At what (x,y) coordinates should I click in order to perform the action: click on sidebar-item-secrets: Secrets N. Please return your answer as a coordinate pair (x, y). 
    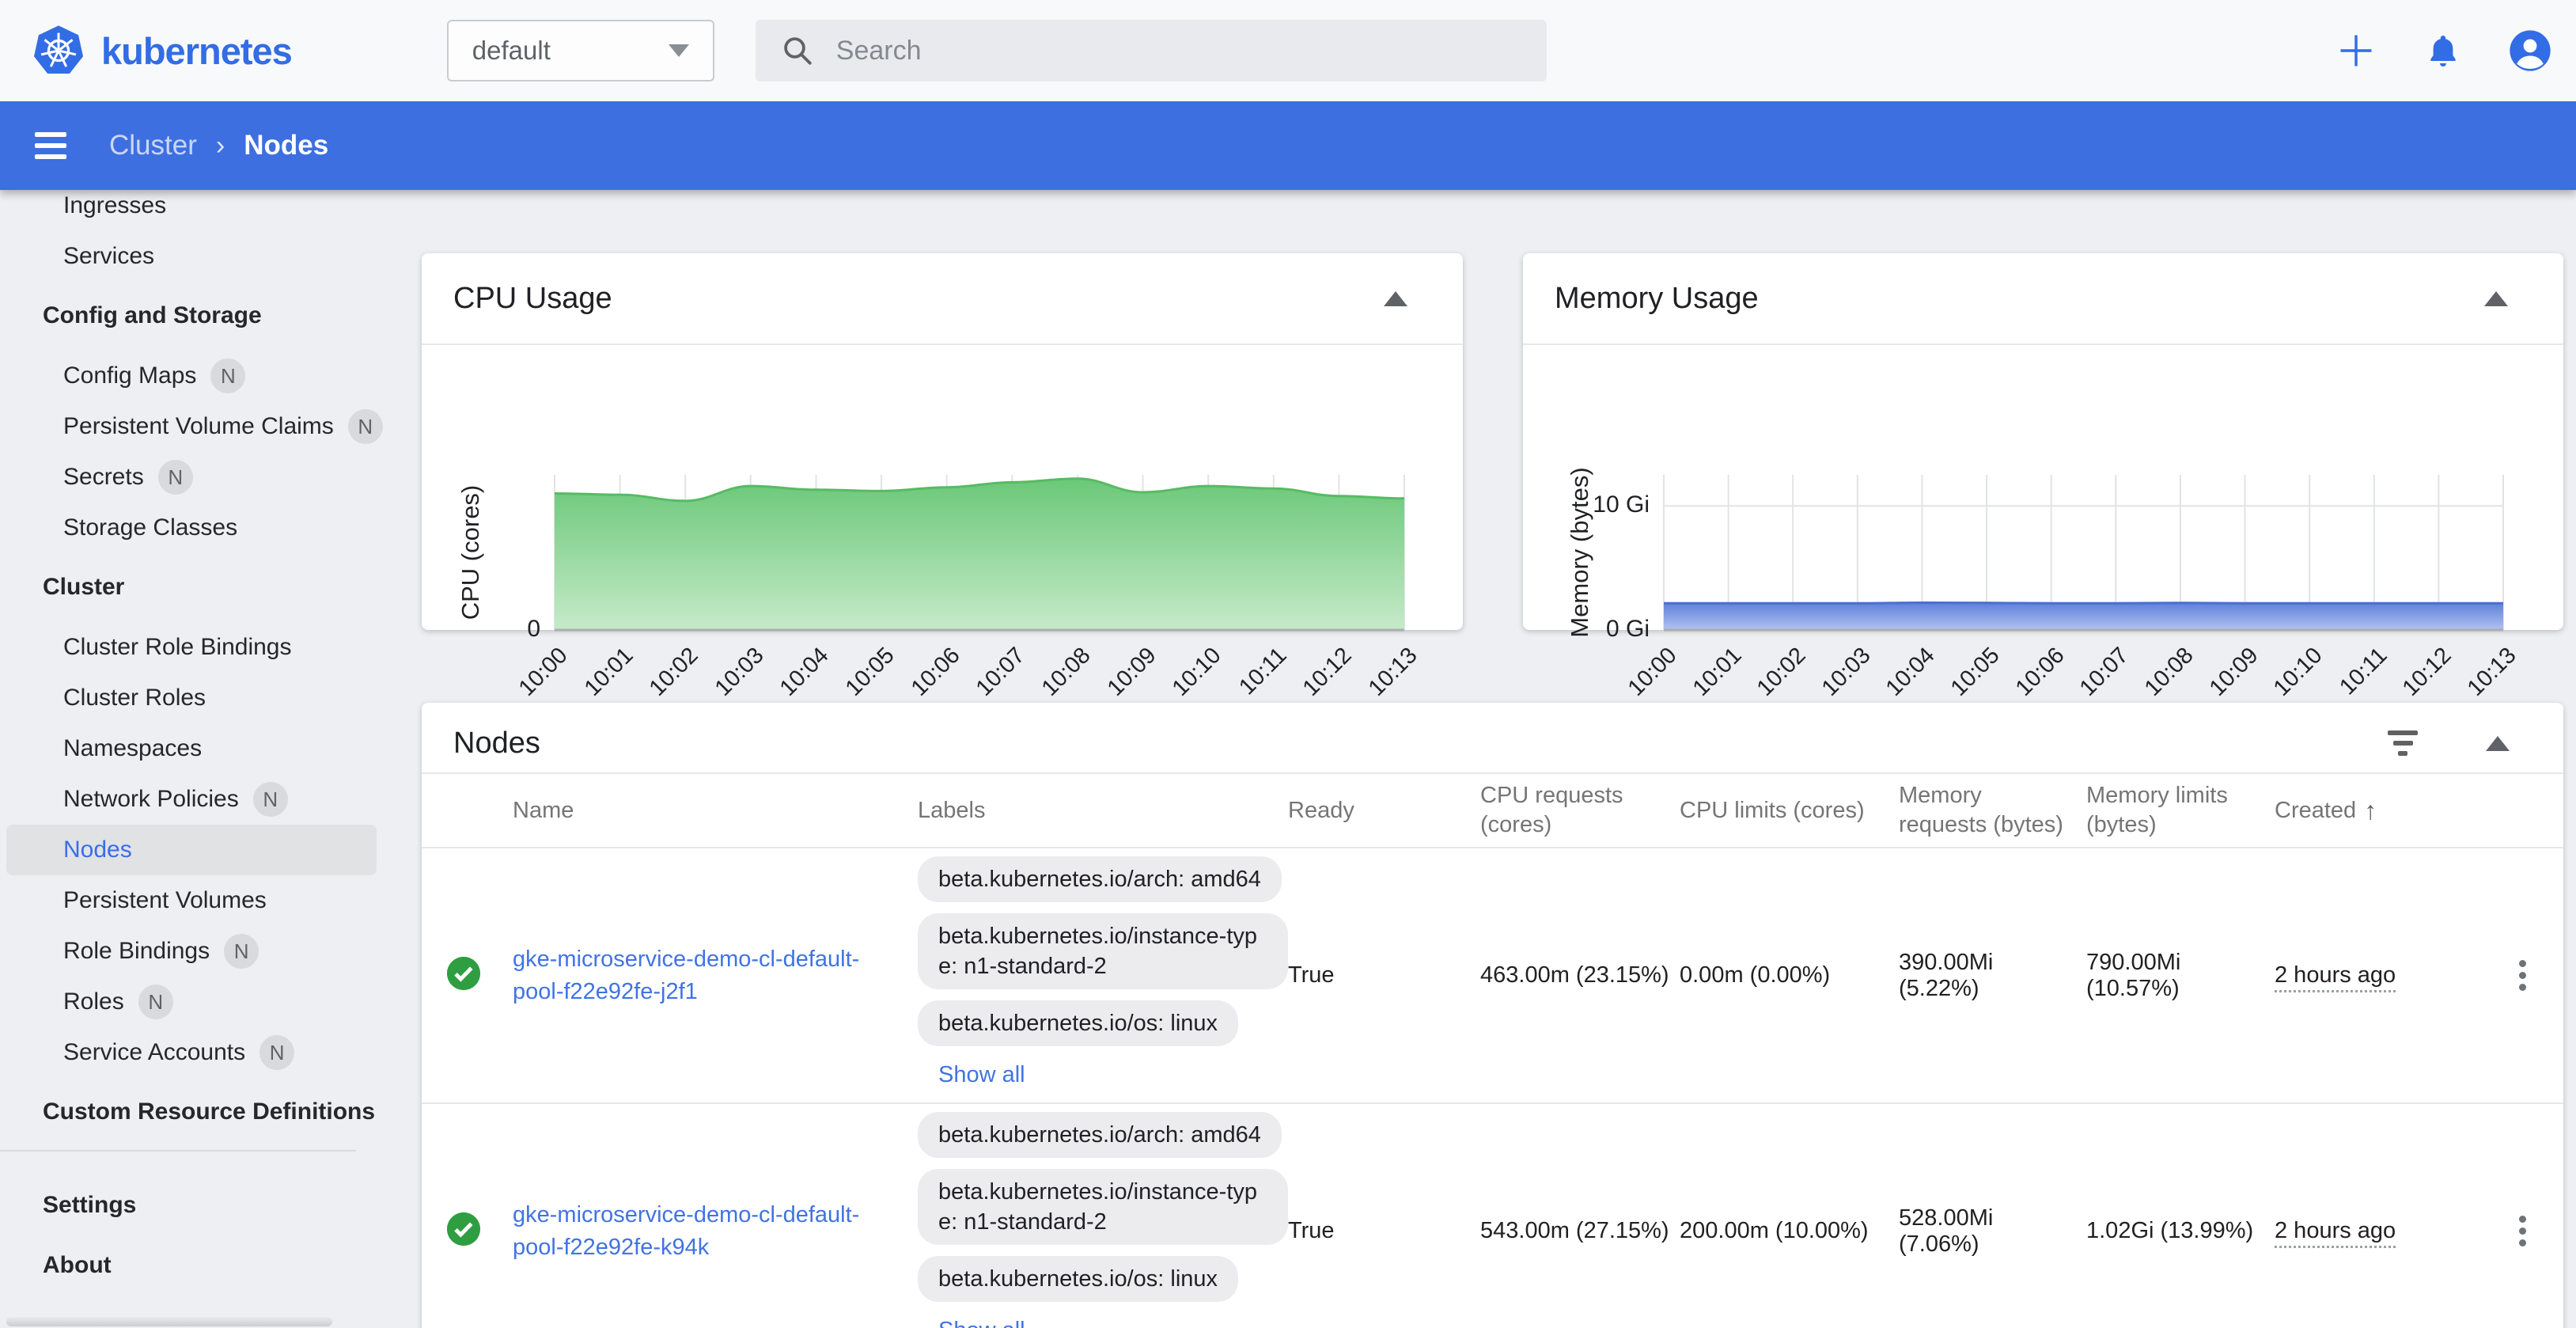
    Looking at the image, I should click on (191, 477).